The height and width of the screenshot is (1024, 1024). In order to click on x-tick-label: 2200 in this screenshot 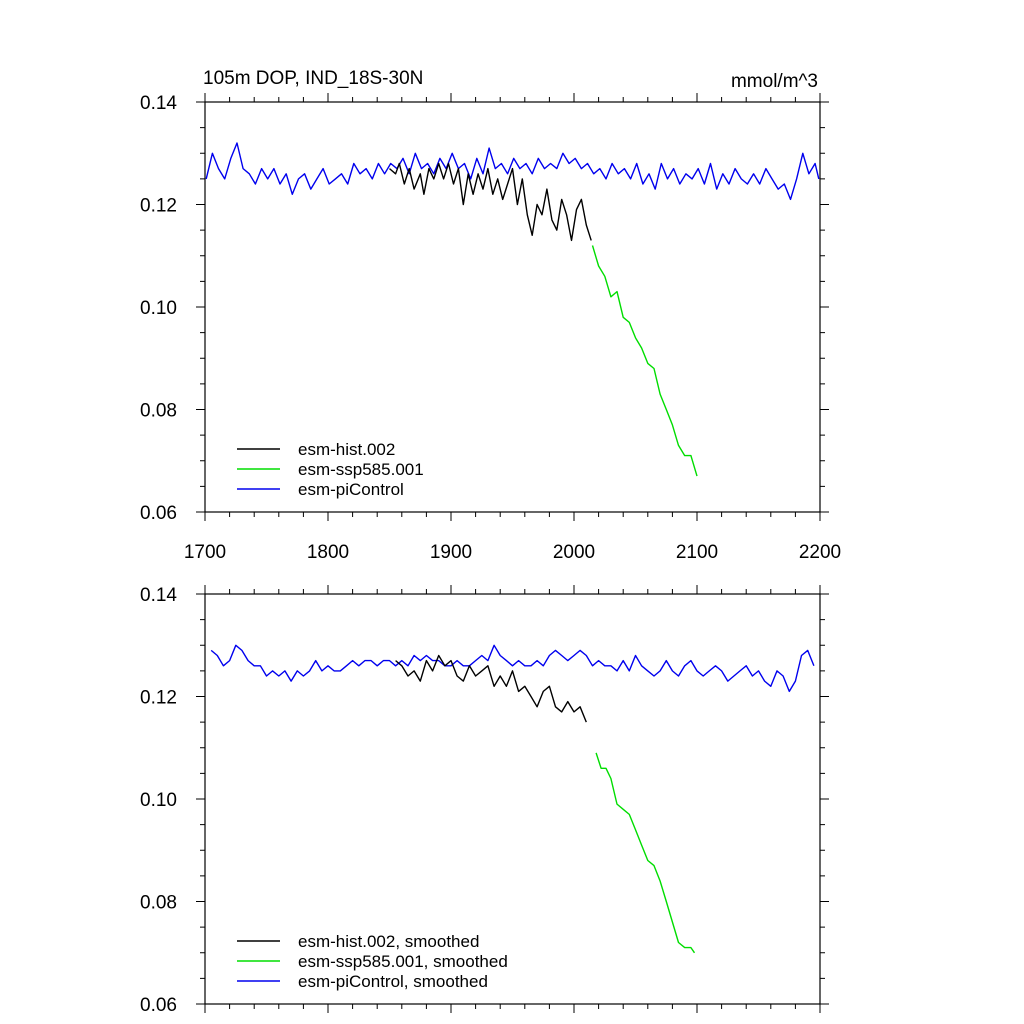, I will do `click(820, 552)`.